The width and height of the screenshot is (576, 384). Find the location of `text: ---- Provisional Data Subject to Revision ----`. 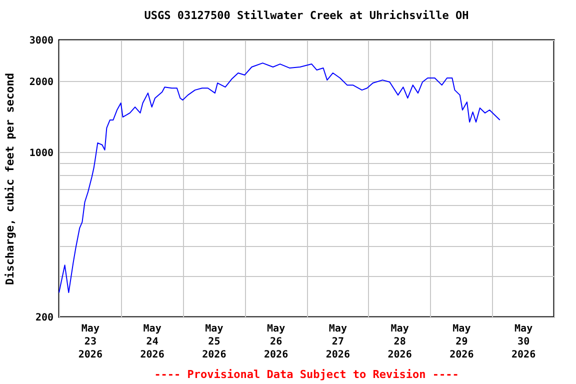

text: ---- Provisional Data Subject to Revision ---- is located at coordinates (306, 374).